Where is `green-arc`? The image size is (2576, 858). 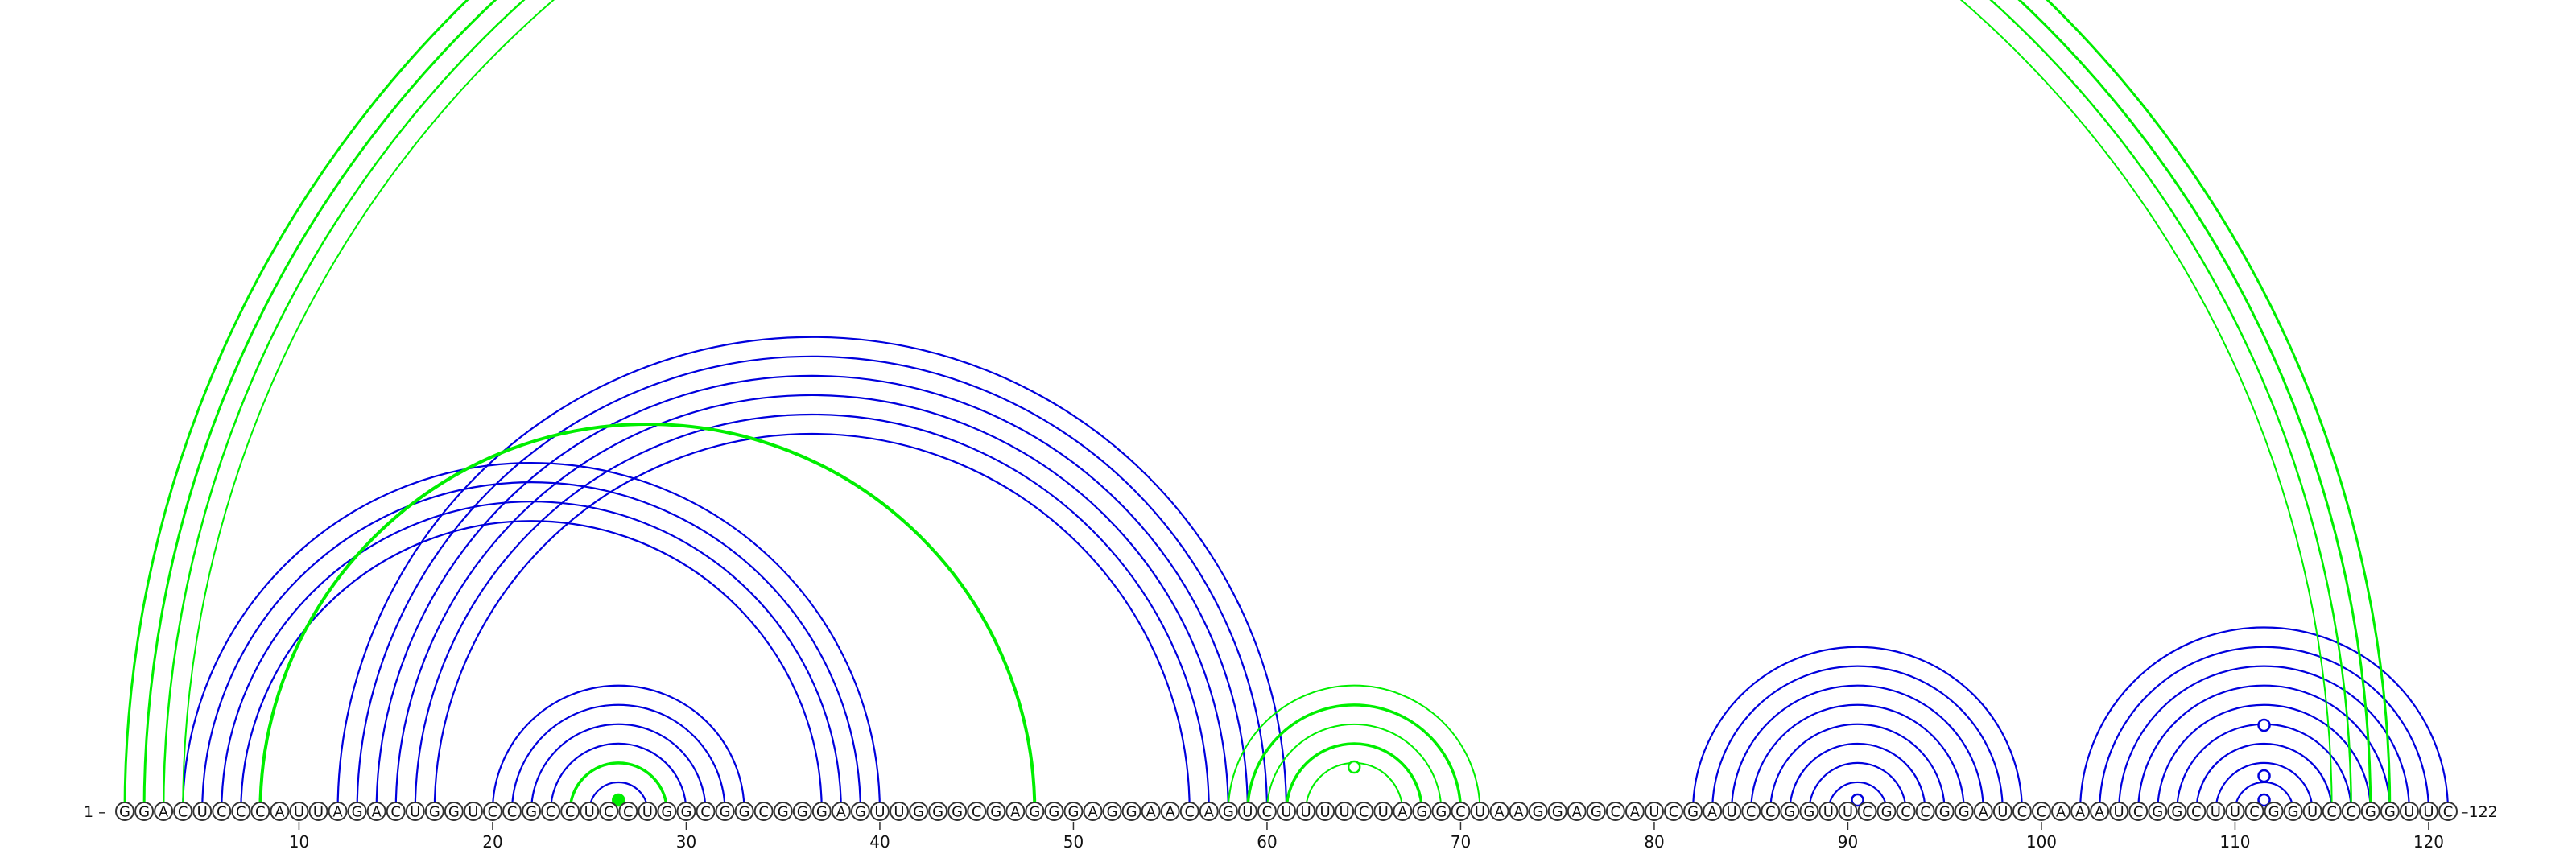
green-arc is located at coordinates (1354, 768).